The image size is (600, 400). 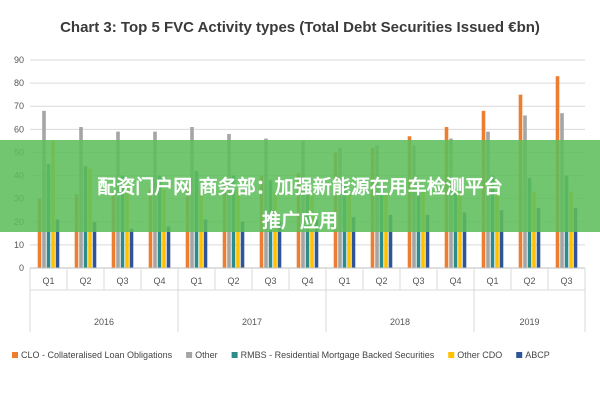 I want to click on legend-label: Other, so click(x=206, y=355).